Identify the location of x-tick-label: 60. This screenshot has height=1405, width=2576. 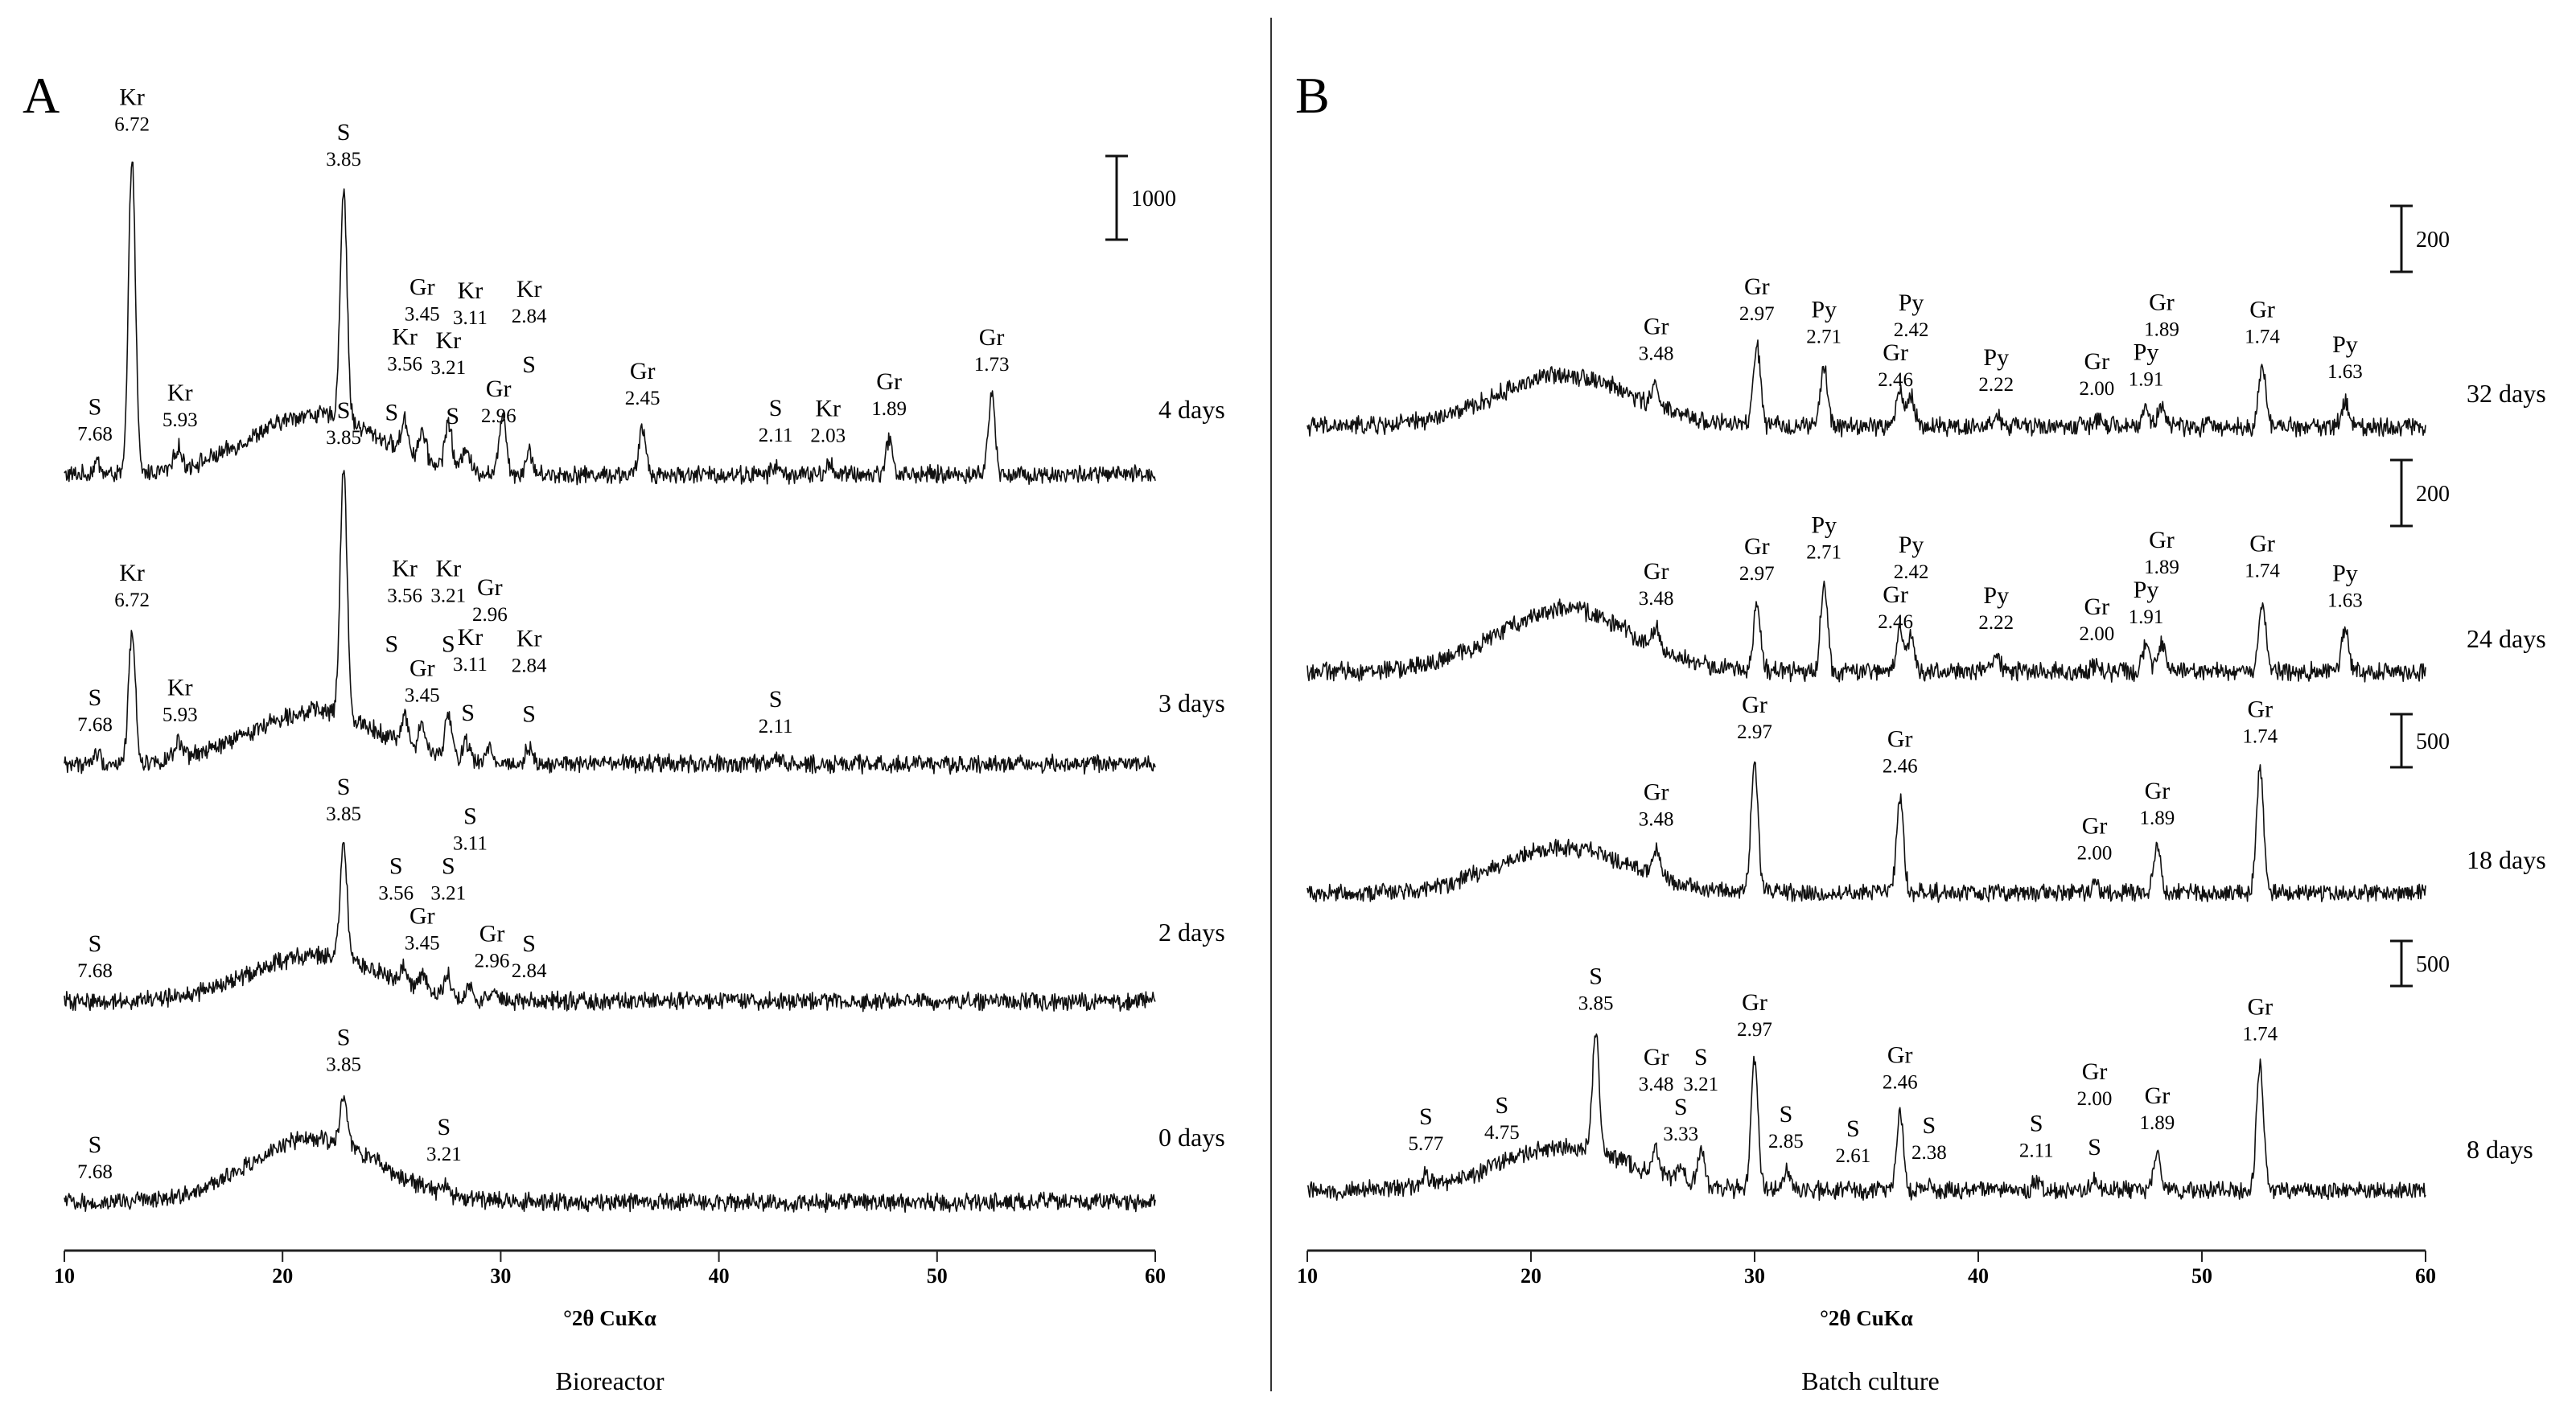
(1155, 1276).